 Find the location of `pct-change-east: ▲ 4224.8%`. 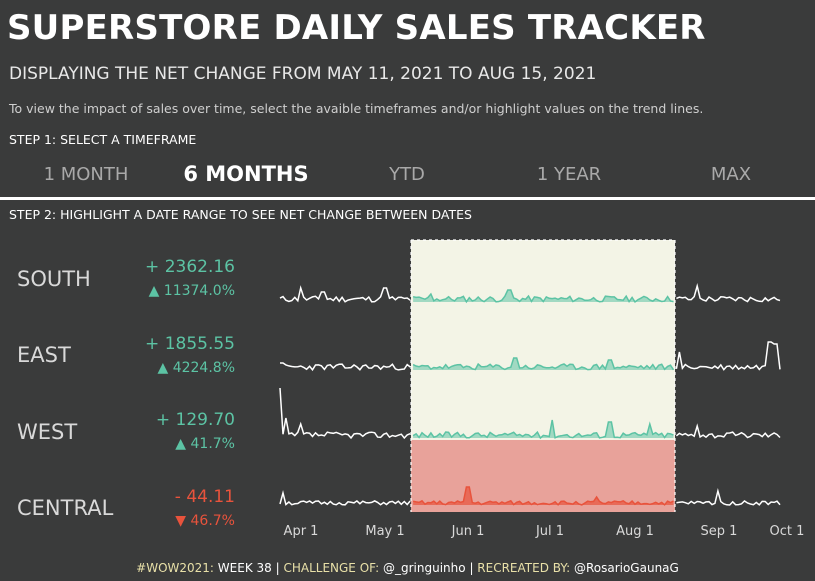

pct-change-east: ▲ 4224.8% is located at coordinates (196, 368).